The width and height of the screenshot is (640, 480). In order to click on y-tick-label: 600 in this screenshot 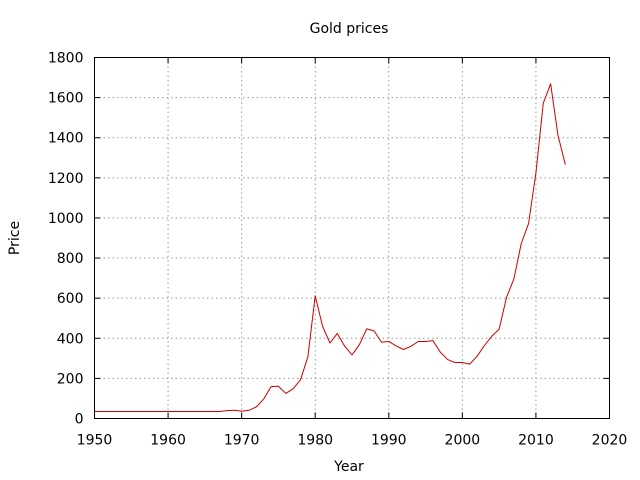, I will do `click(70, 299)`.